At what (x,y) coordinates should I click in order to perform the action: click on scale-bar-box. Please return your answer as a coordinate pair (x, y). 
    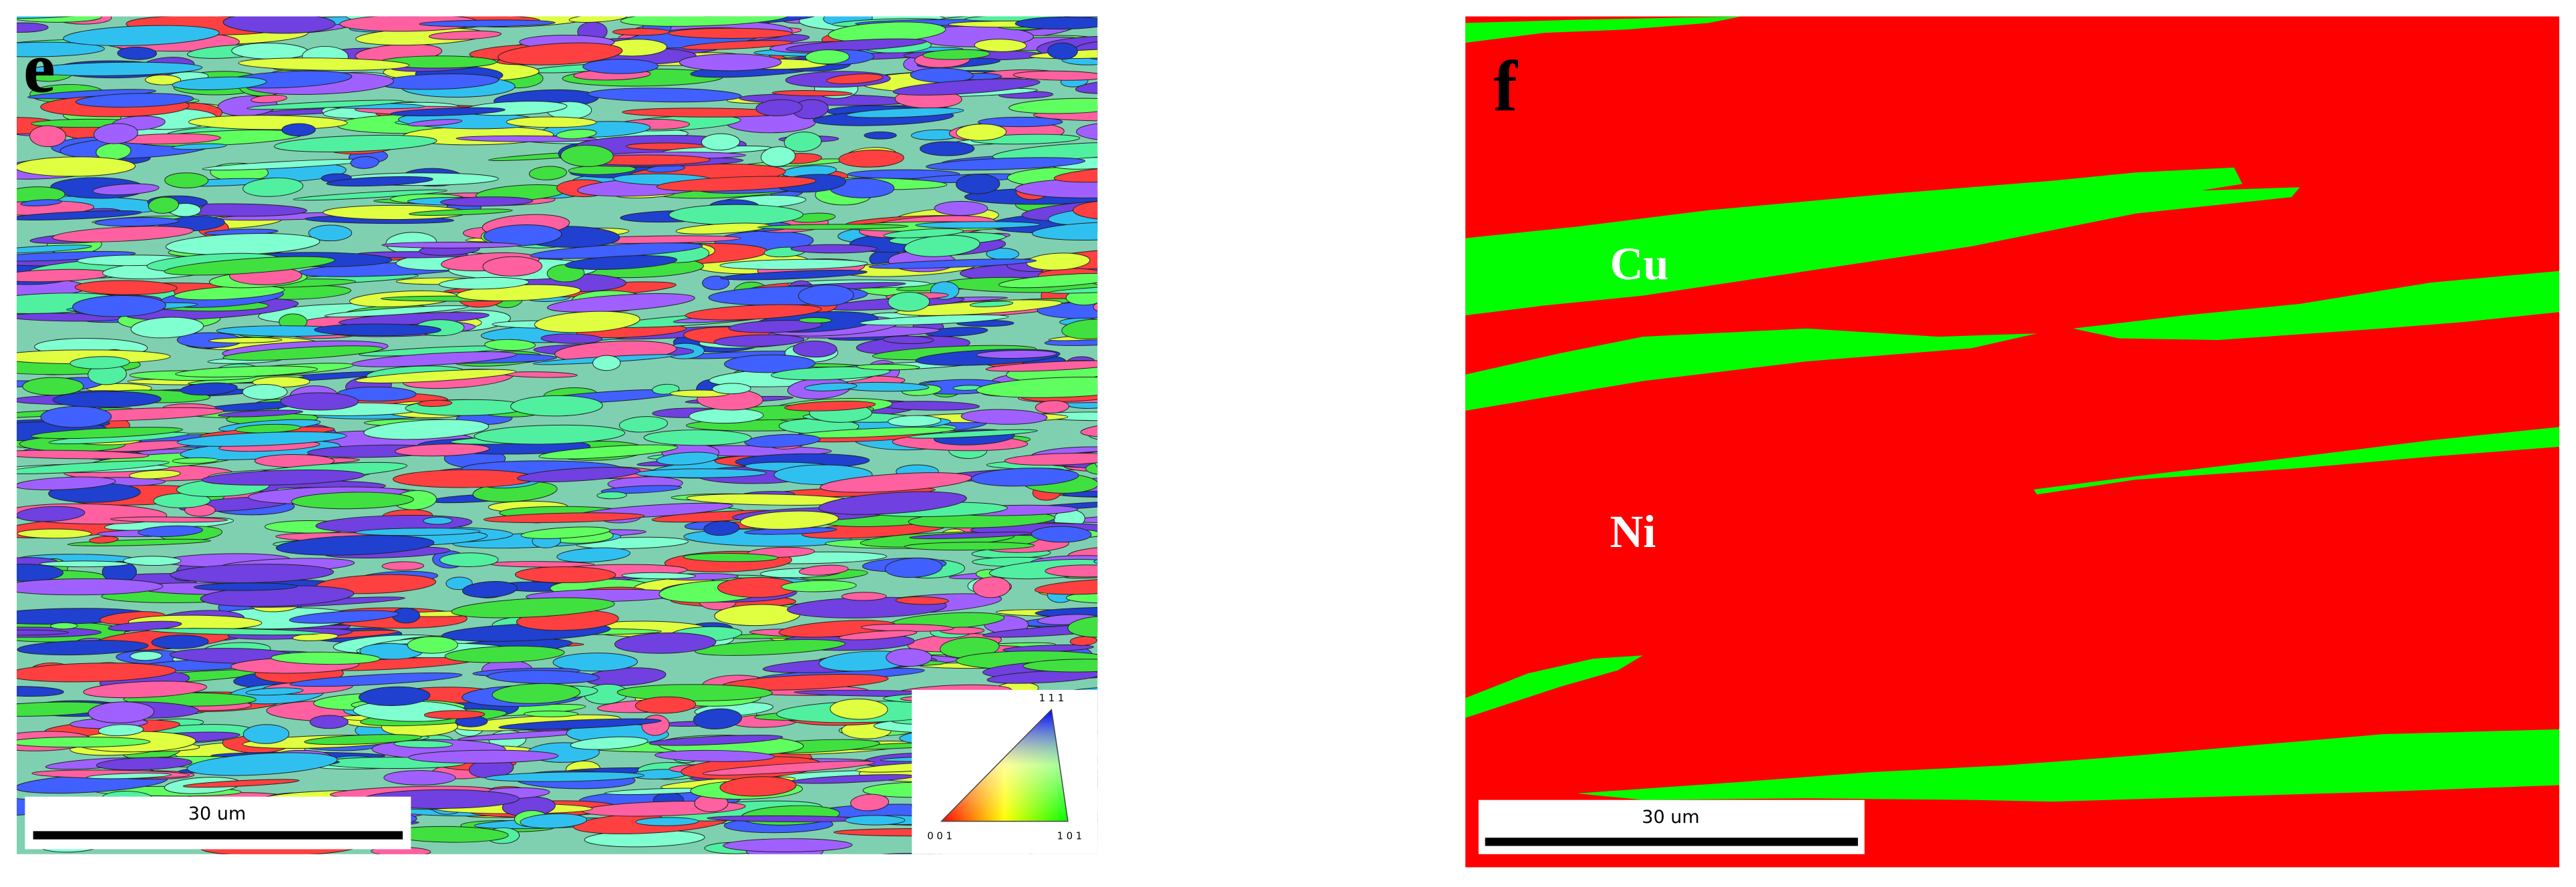
    Looking at the image, I should click on (218, 823).